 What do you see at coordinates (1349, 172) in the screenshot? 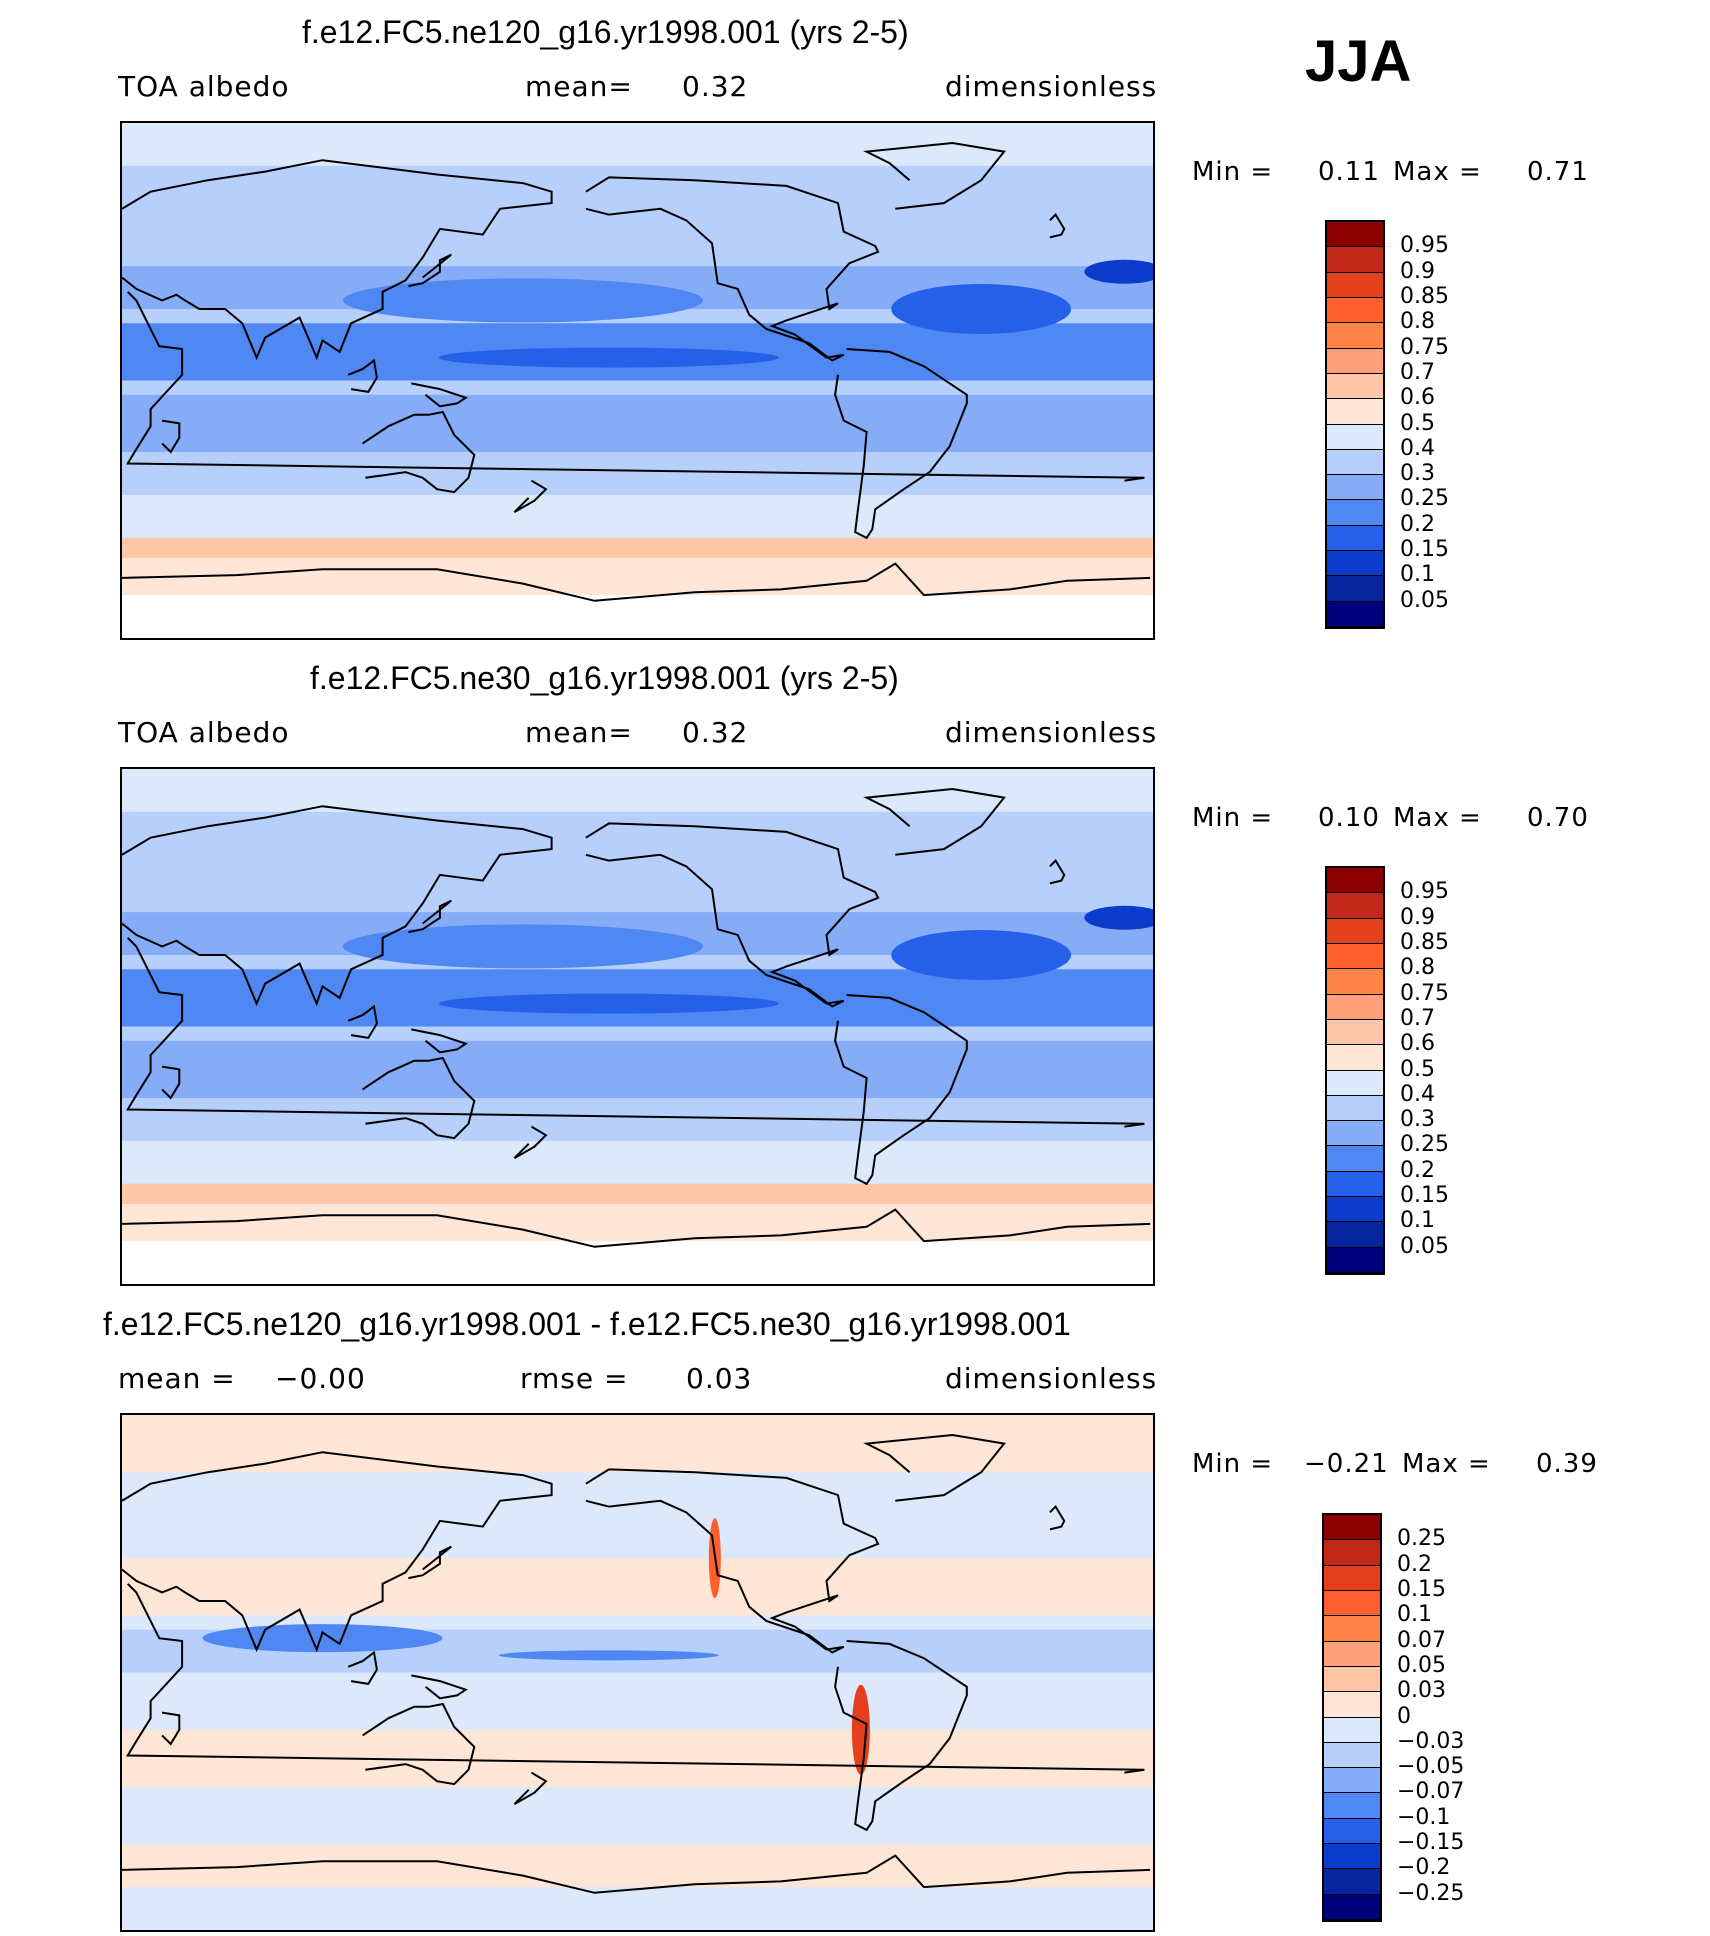
I see `min-value: 0.11` at bounding box center [1349, 172].